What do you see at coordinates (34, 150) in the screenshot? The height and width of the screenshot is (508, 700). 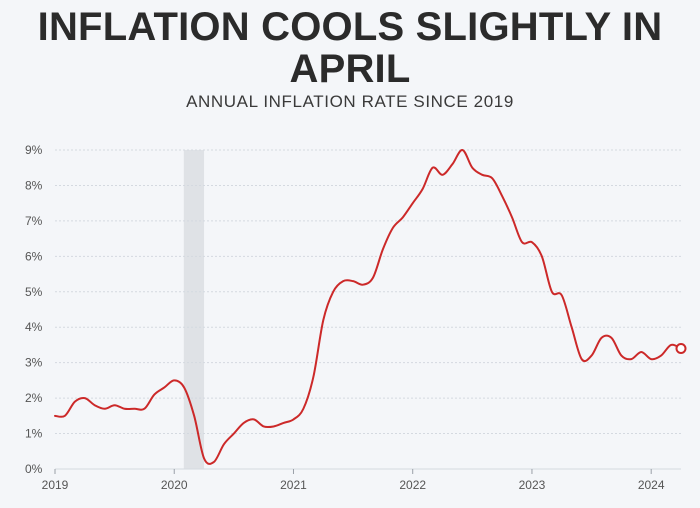 I see `y-tick-label: 9%` at bounding box center [34, 150].